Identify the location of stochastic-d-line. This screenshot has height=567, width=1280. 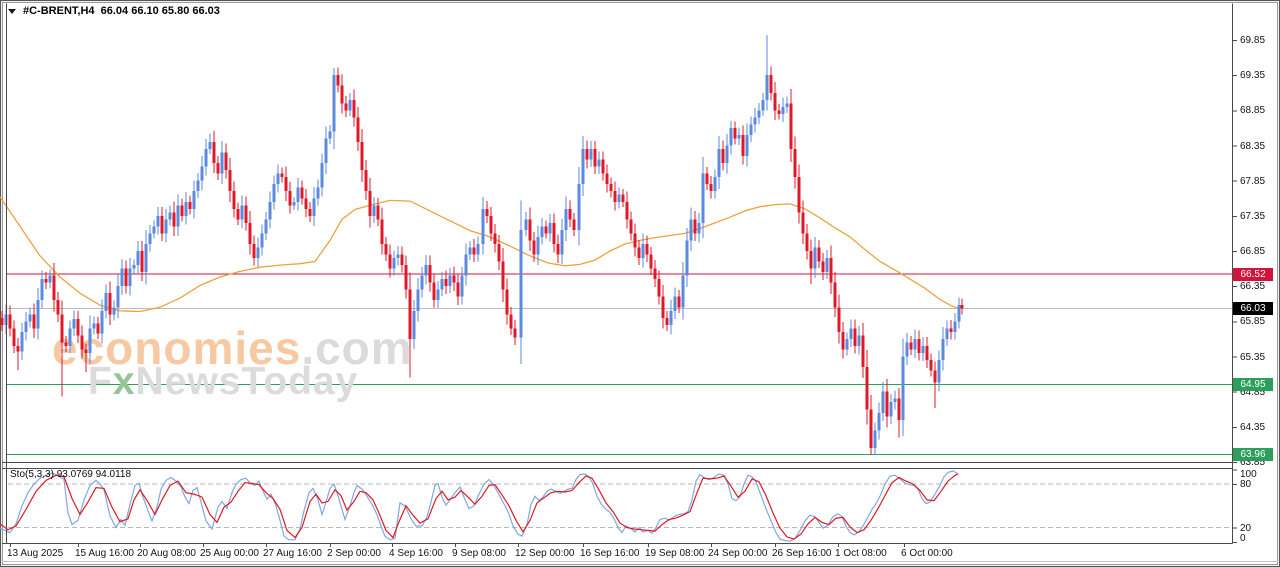
(479, 506).